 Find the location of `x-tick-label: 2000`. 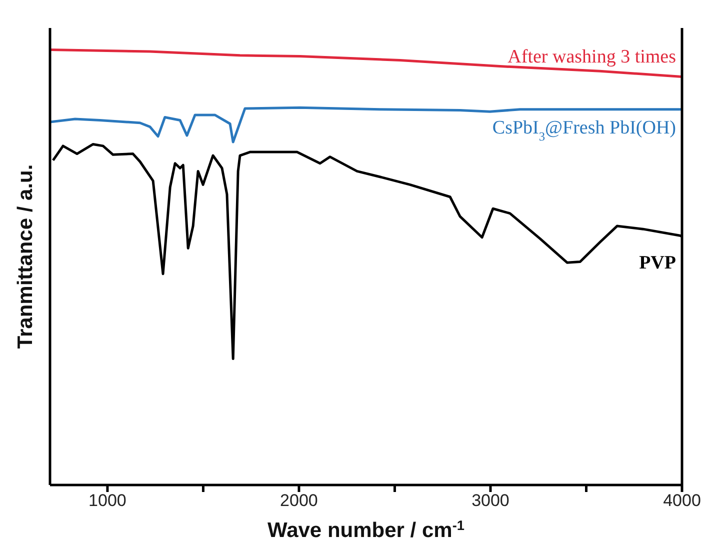

x-tick-label: 2000 is located at coordinates (299, 500).